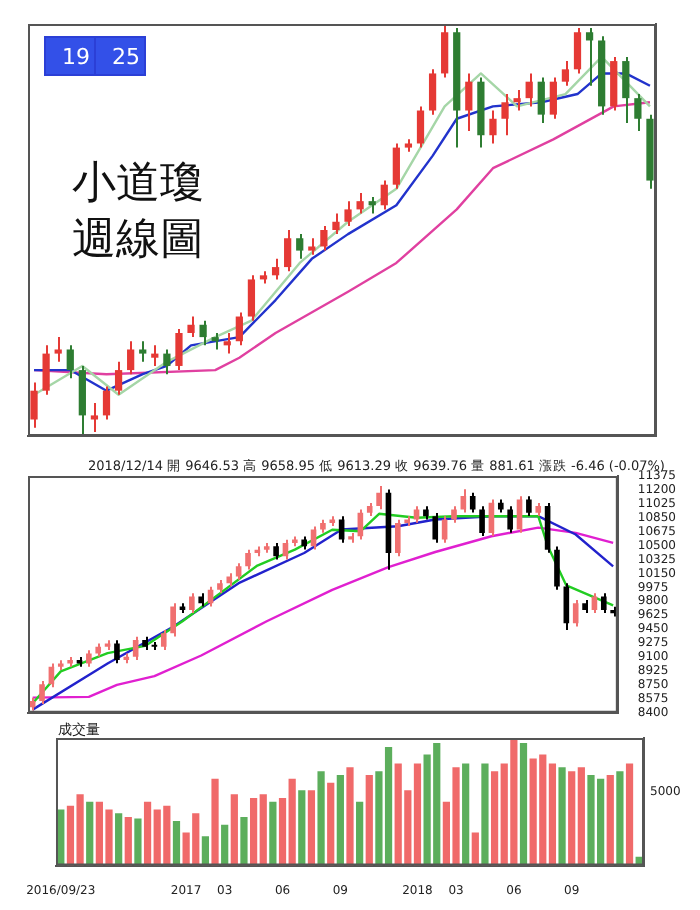 Image resolution: width=700 pixels, height=910 pixels. Describe the element at coordinates (120, 56) in the screenshot. I see `annotation: 25` at that location.